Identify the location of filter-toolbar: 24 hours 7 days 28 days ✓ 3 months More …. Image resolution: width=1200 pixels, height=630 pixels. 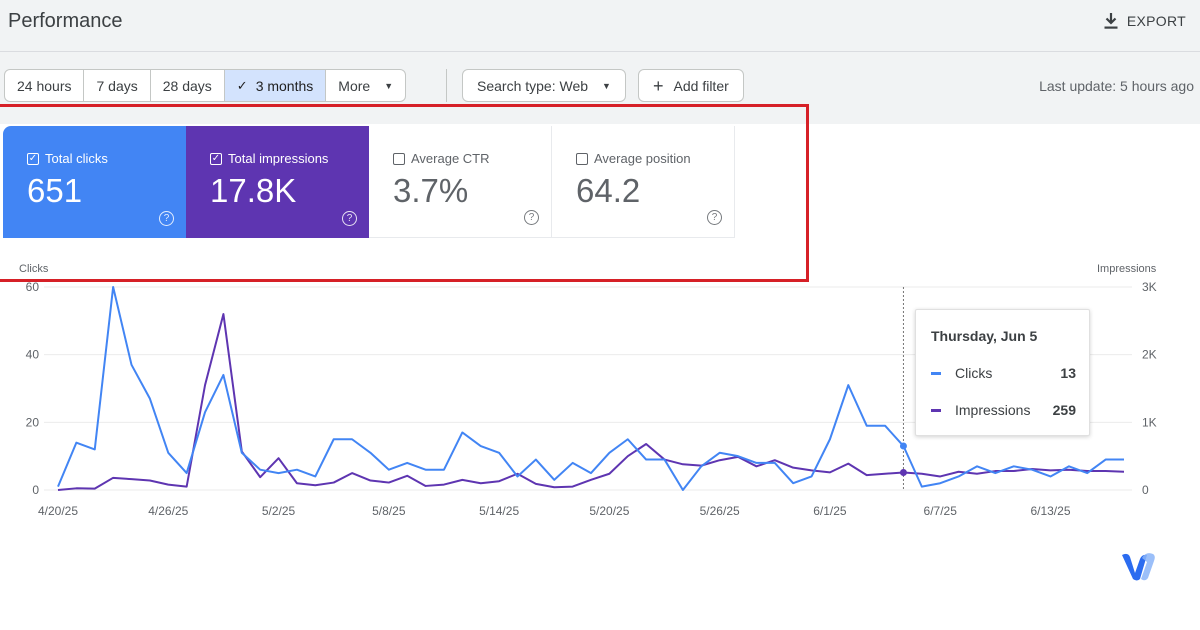
(600, 88).